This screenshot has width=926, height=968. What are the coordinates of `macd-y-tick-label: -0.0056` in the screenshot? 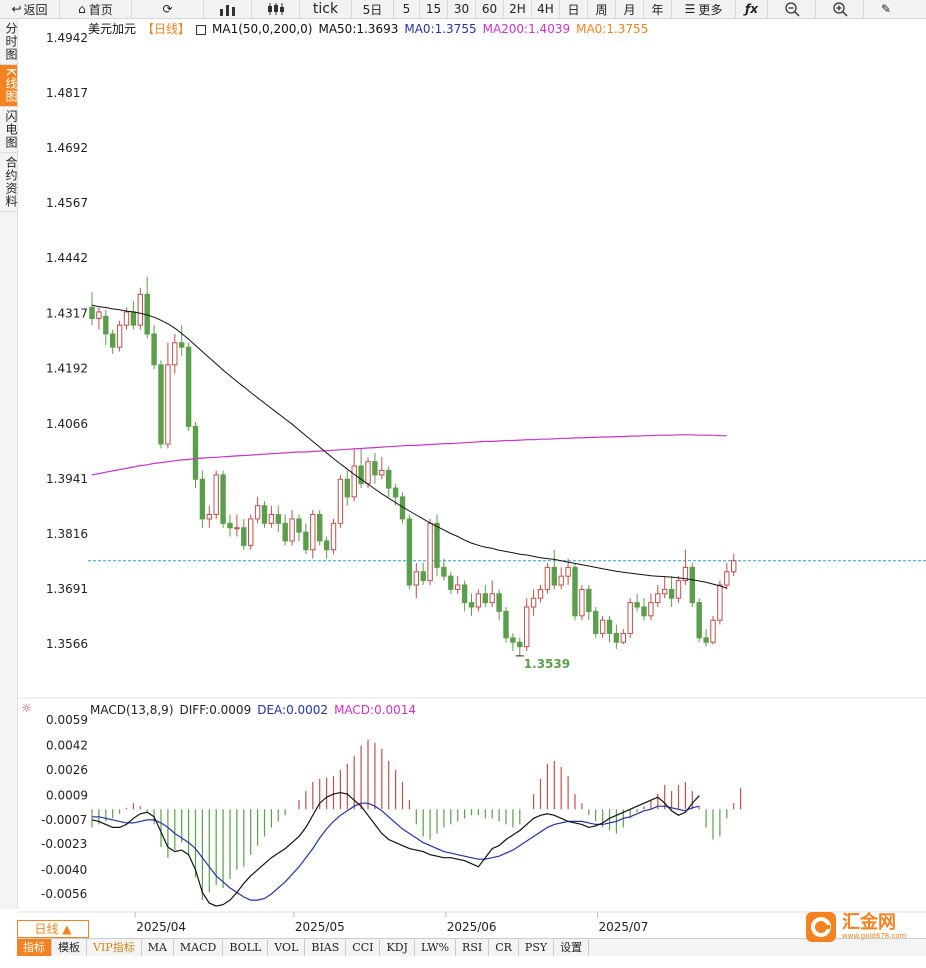 It's located at (64, 894).